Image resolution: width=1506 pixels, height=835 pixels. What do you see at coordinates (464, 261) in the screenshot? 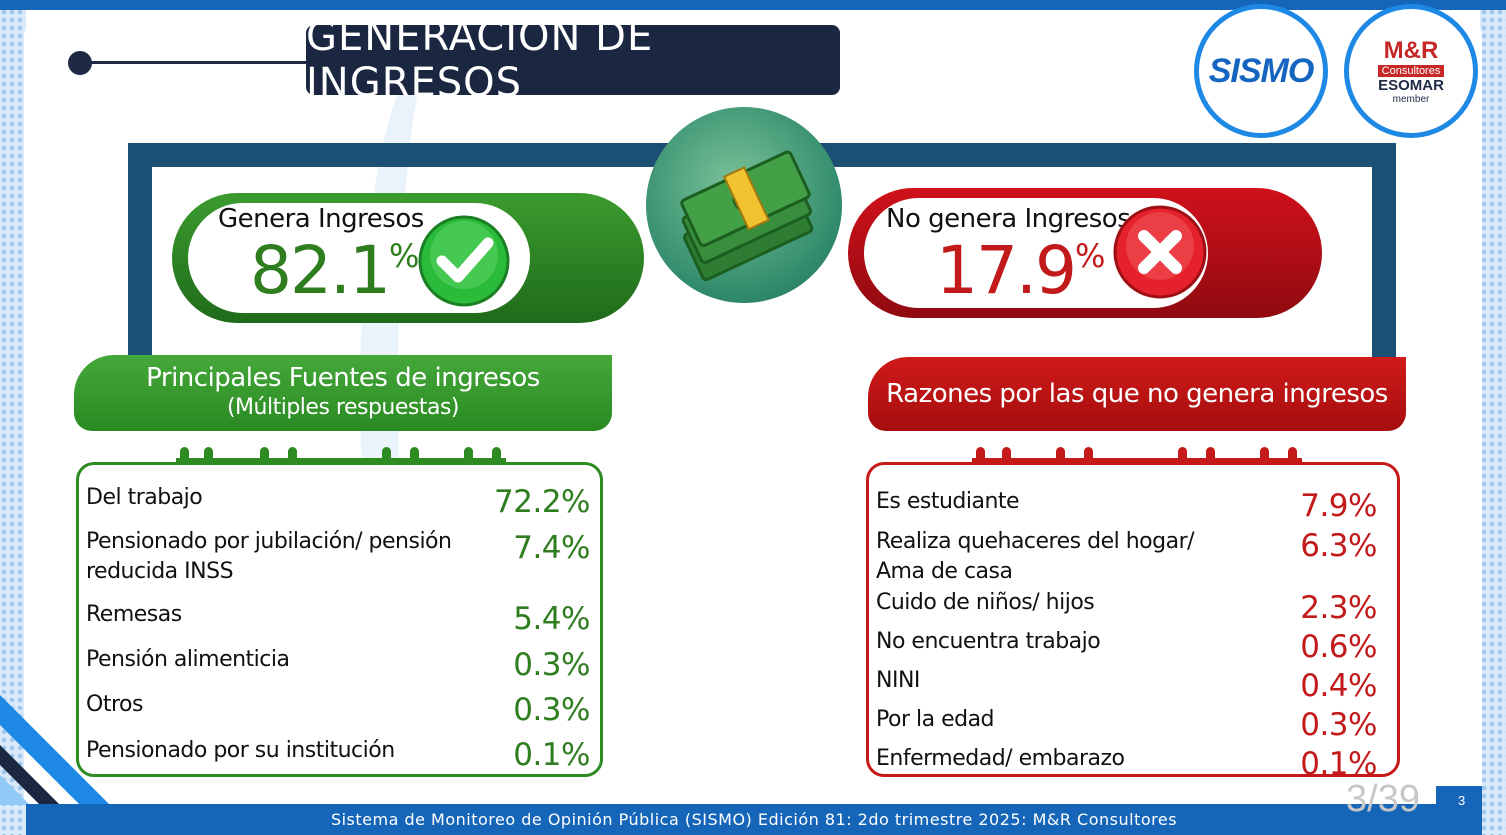
I see `check-icon` at bounding box center [464, 261].